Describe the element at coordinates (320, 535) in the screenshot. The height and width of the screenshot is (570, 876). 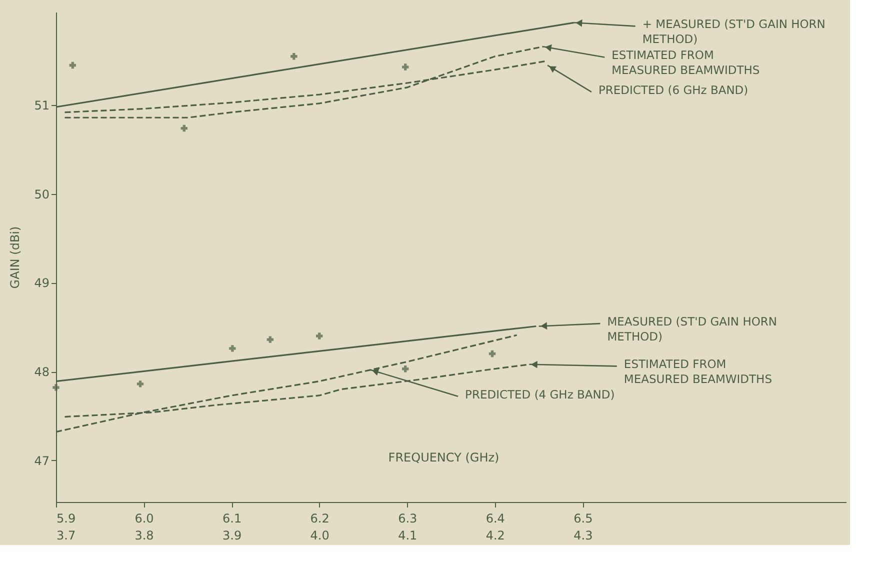
I see `x2-tick-label: 4.0` at that location.